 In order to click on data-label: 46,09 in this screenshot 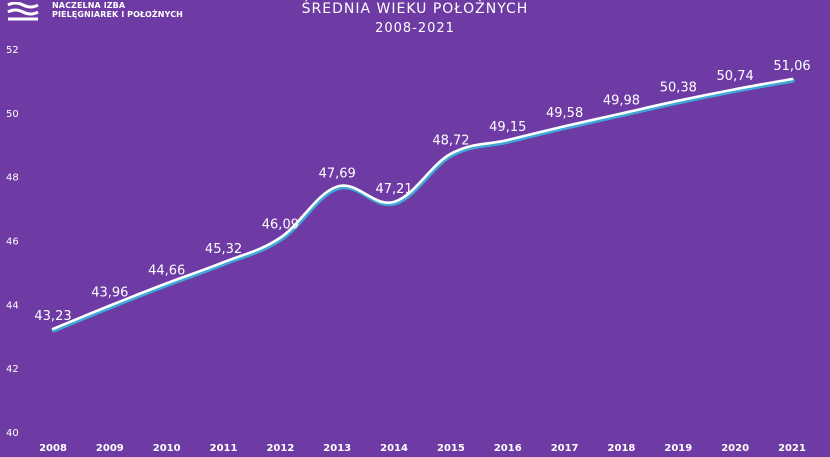, I will do `click(280, 225)`.